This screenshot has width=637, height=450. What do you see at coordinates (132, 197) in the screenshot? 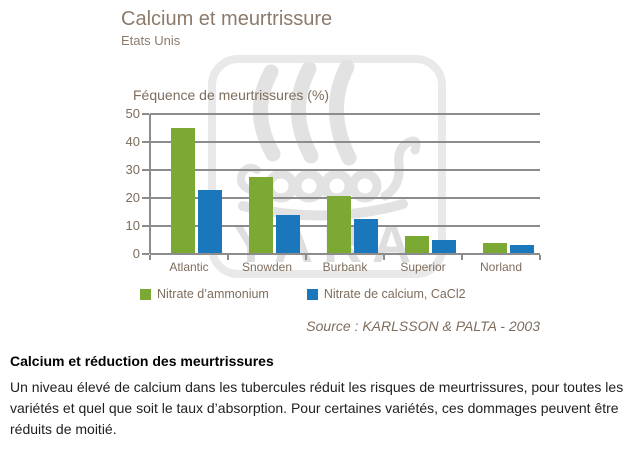
I see `y-label-20: 20` at bounding box center [132, 197].